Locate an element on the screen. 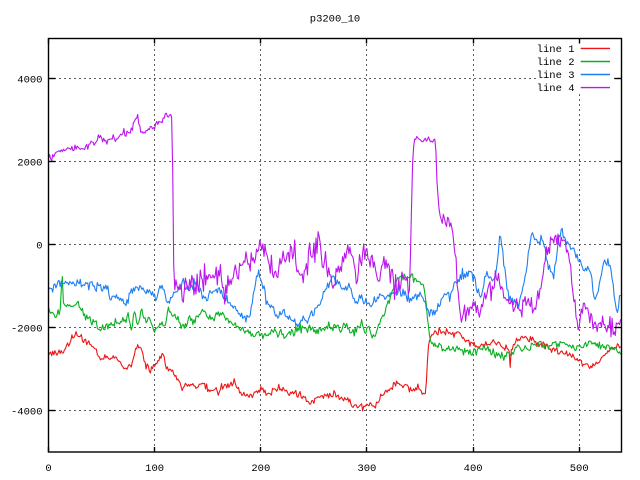 Image resolution: width=640 pixels, height=480 pixels. svg-text: line 3 is located at coordinates (556, 76).